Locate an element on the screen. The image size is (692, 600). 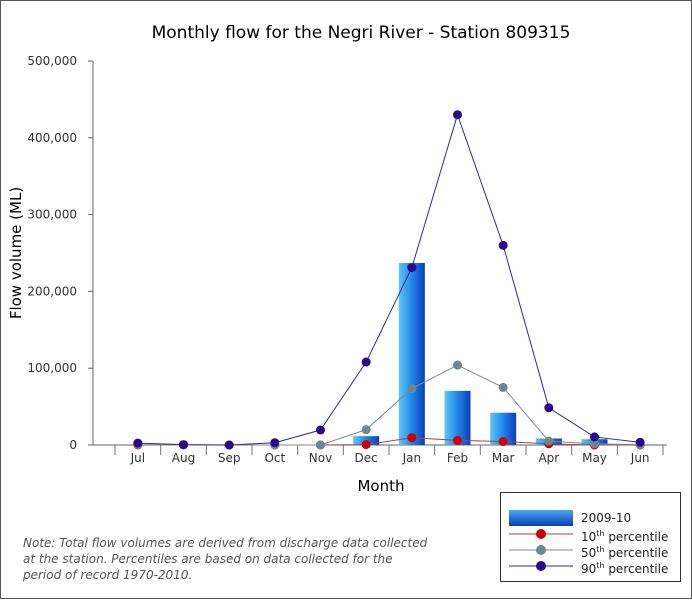
x-tick-label: Dec is located at coordinates (366, 458).